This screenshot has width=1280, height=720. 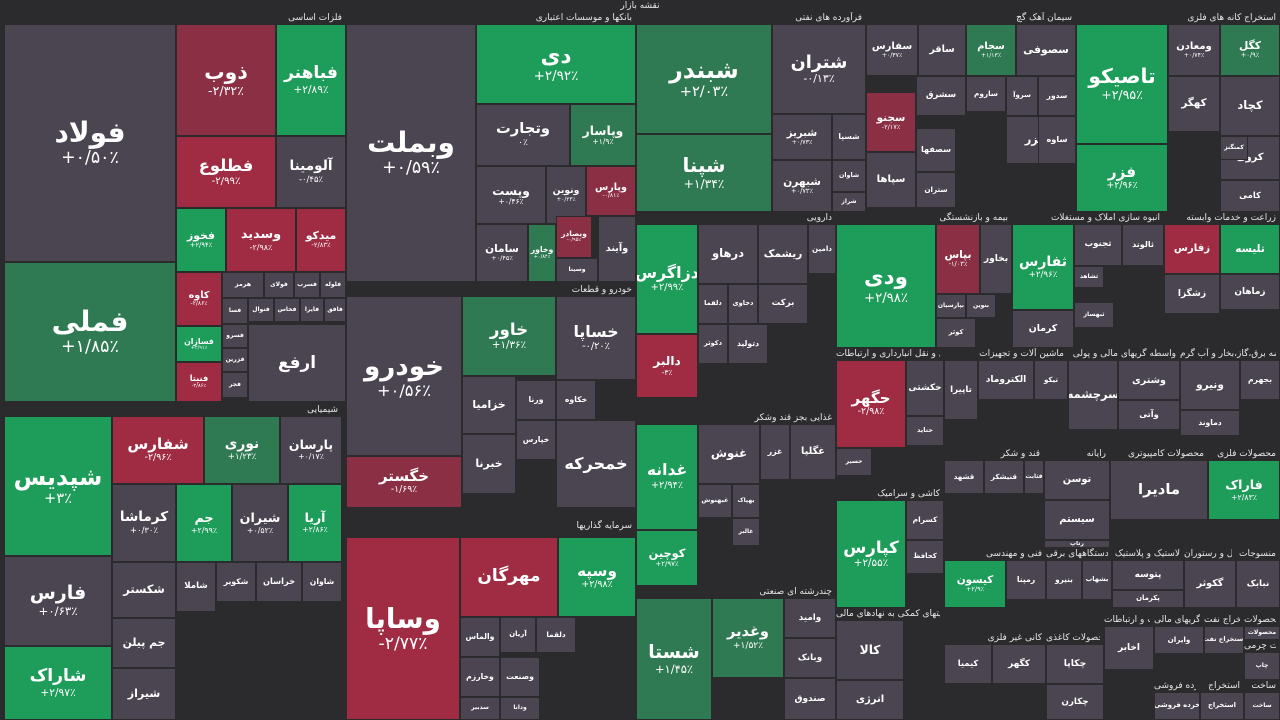 I want to click on stock-tile: بخاور, so click(x=996, y=259).